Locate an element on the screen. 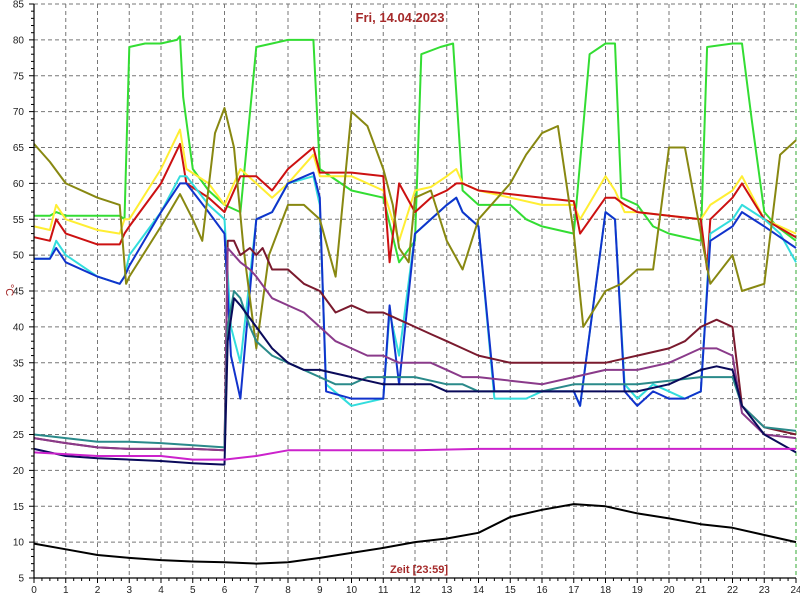 Image resolution: width=800 pixels, height=600 pixels. x-tick-label: 21 is located at coordinates (701, 590).